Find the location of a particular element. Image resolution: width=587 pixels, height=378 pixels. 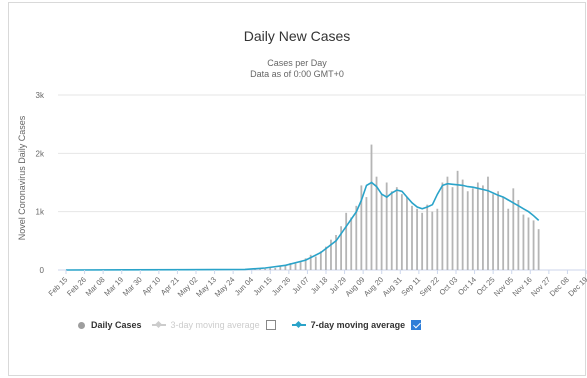

x-tick-label: Dec 19 is located at coordinates (576, 286).